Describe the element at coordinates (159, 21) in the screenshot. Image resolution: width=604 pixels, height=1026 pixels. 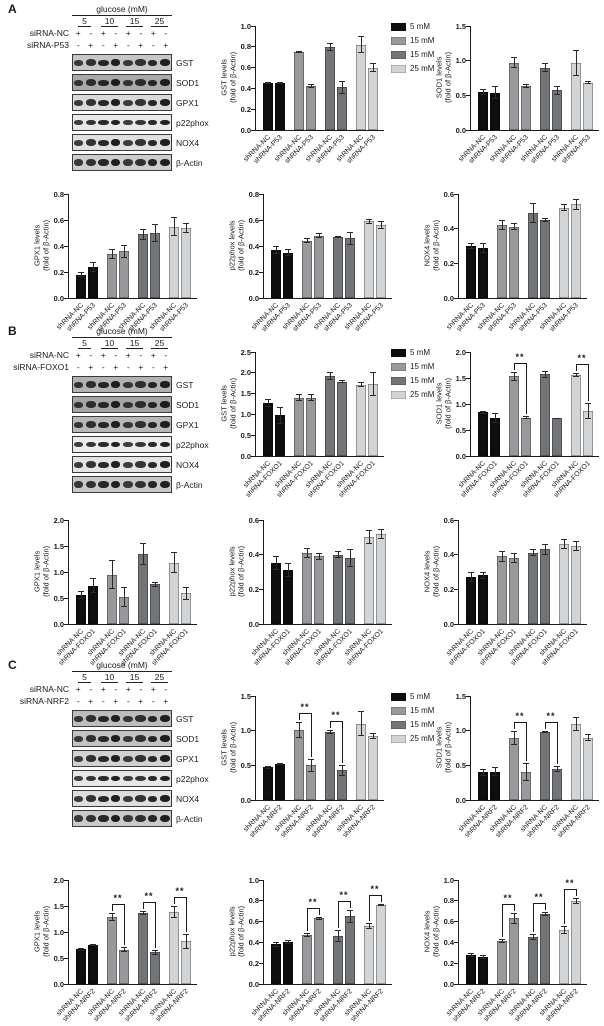
I see `dose-label: 25` at that location.